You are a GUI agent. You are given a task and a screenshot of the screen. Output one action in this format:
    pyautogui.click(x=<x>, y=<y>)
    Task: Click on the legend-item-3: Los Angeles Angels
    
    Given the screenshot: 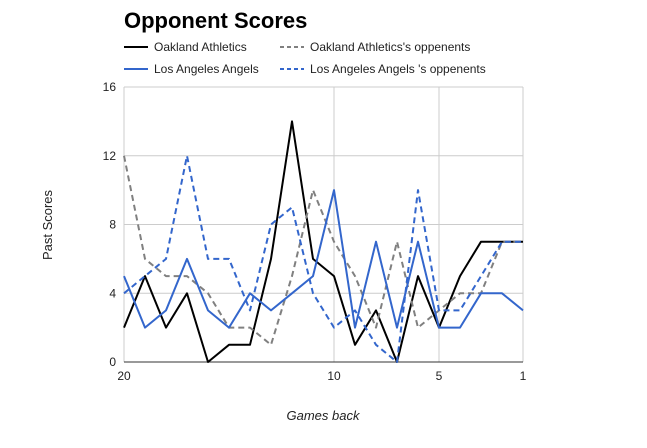 What is the action you would take?
    pyautogui.click(x=191, y=69)
    